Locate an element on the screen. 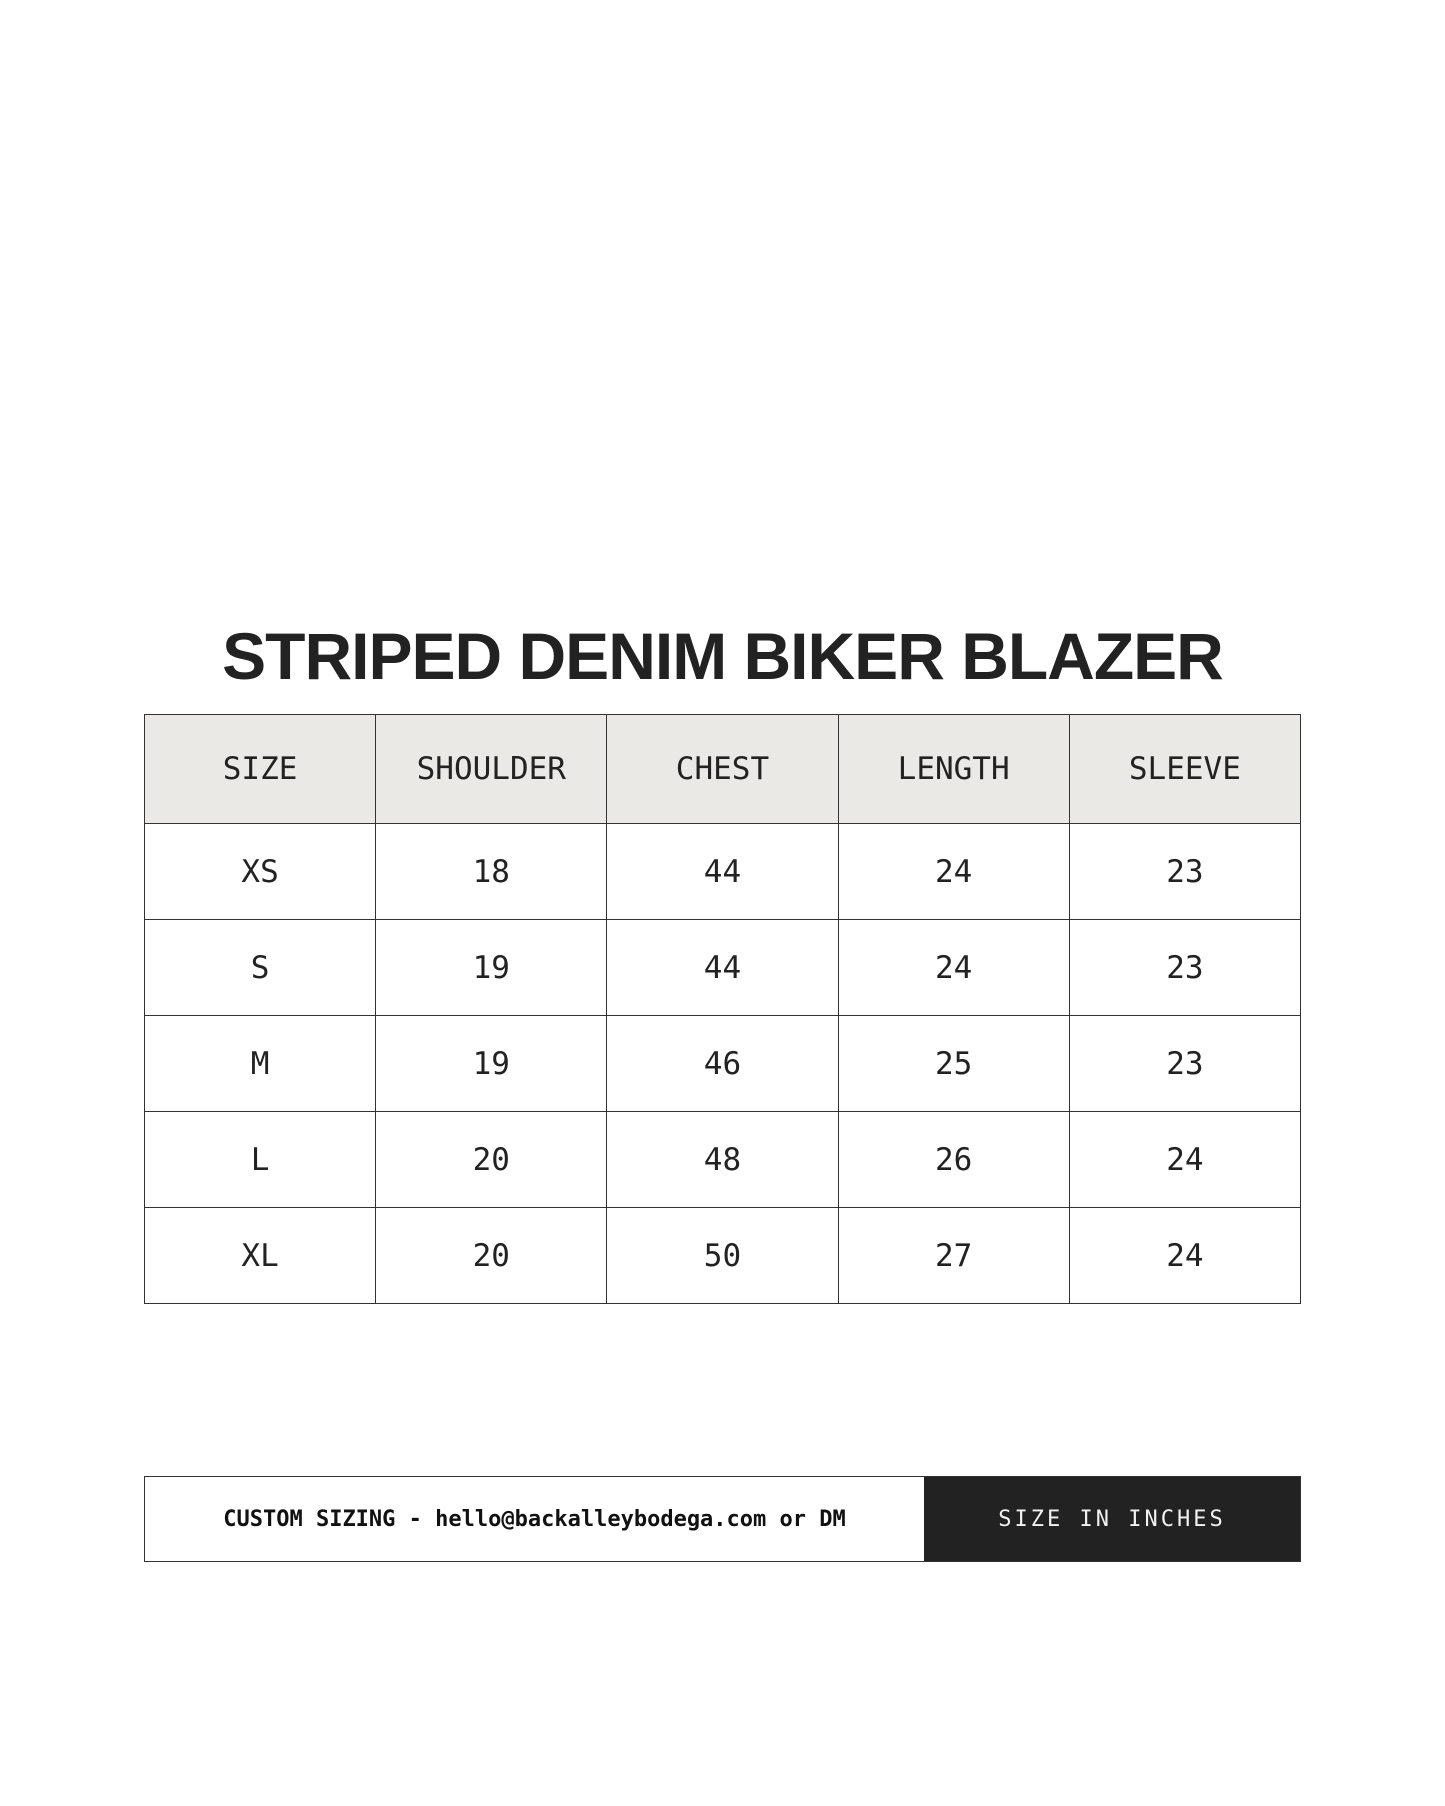  table-cell: XS is located at coordinates (260, 871).